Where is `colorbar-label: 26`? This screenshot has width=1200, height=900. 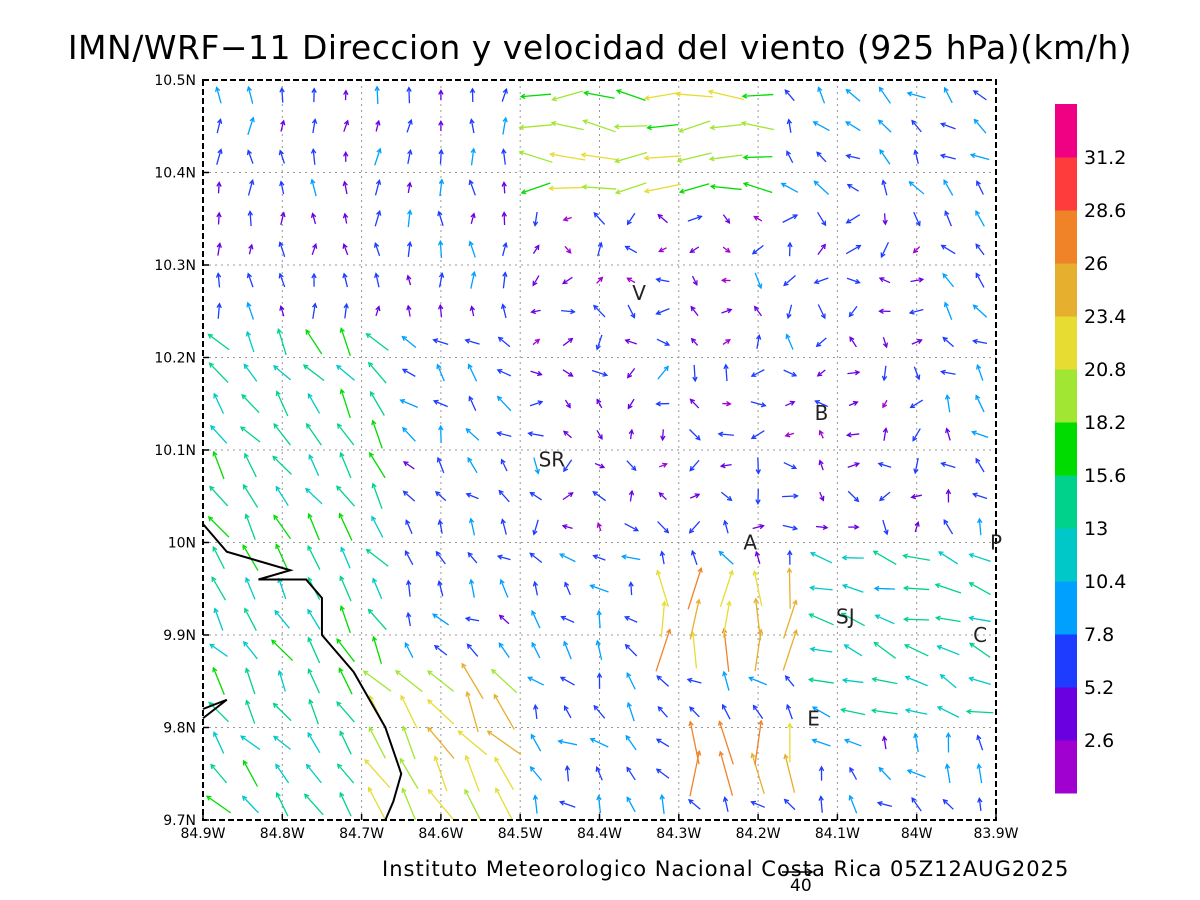
colorbar-label: 26 is located at coordinates (1096, 264).